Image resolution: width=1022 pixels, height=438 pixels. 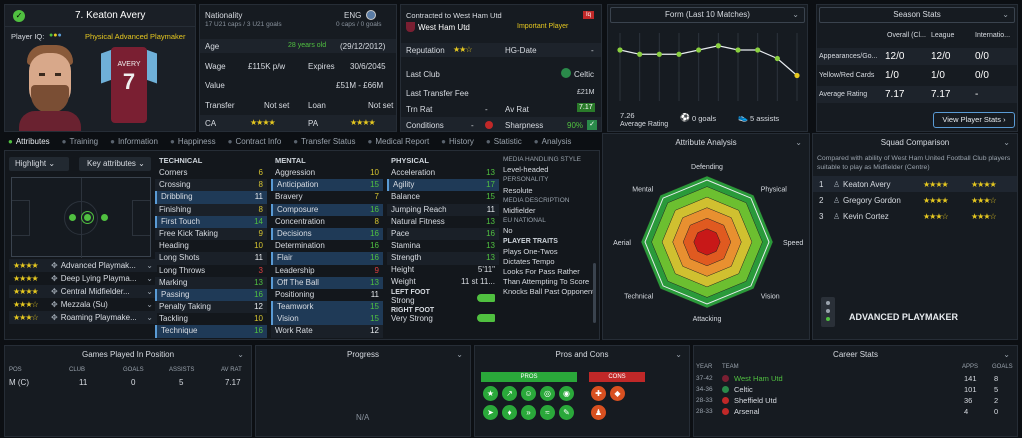 I want to click on games-header: Games Played In Position ⌄, so click(x=128, y=355).